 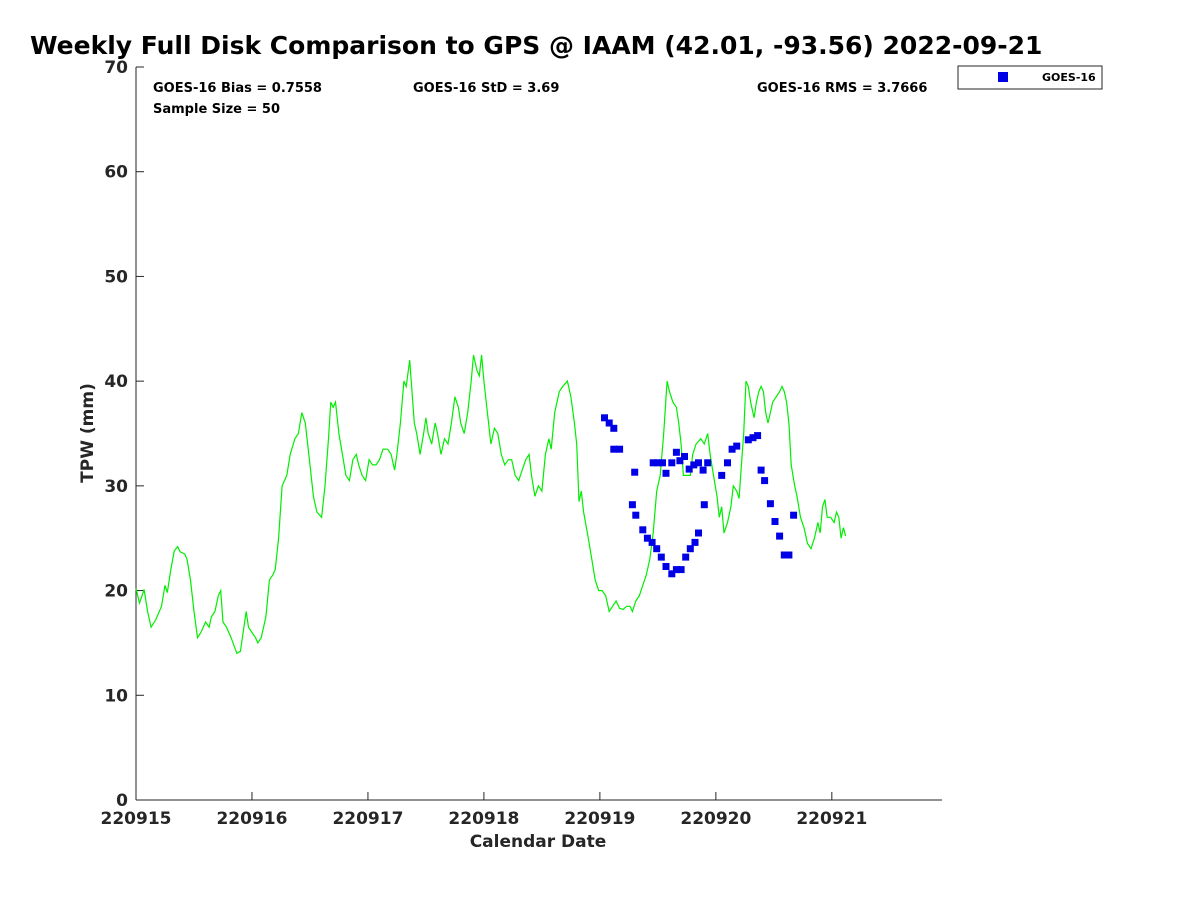 What do you see at coordinates (599, 819) in the screenshot?
I see `x-tick-label: 220919` at bounding box center [599, 819].